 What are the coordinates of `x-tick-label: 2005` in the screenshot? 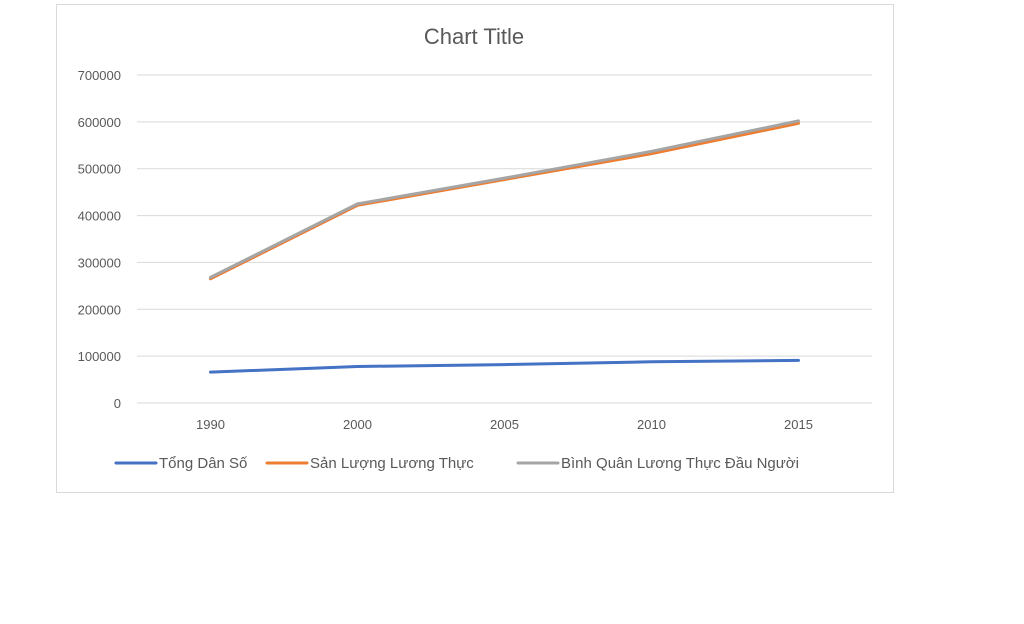 It's located at (504, 424).